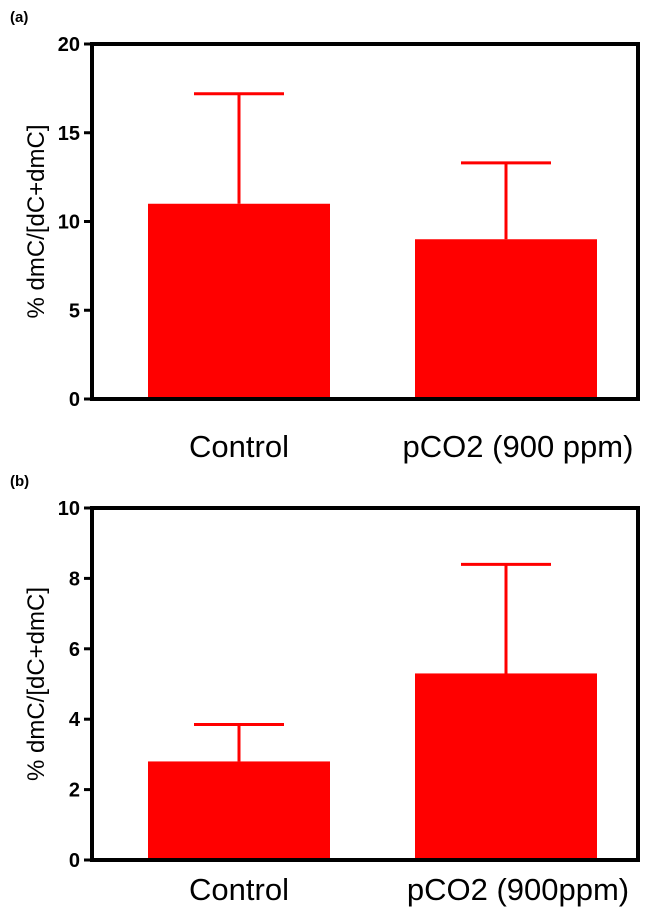  I want to click on panel-label: (a), so click(19, 17).